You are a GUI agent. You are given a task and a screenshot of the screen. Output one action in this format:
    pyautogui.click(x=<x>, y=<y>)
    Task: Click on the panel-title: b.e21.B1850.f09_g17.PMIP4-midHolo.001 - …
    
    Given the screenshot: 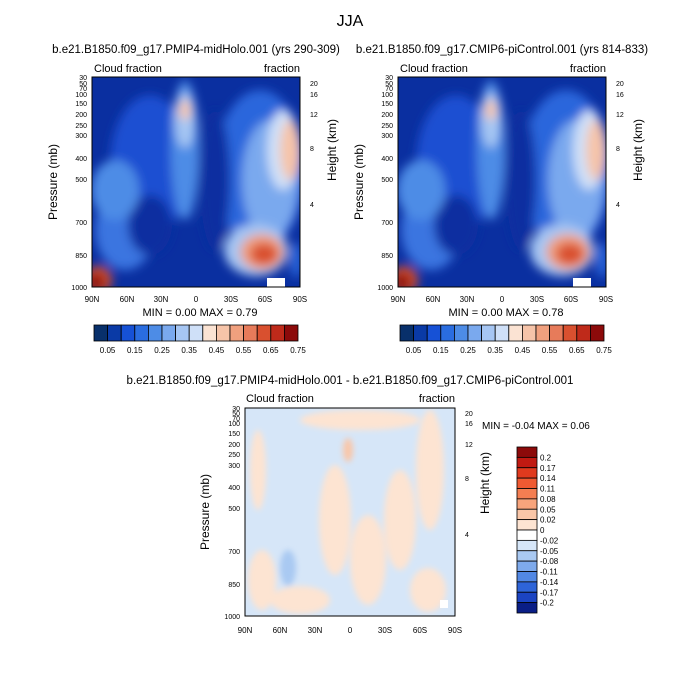 What is the action you would take?
    pyautogui.click(x=350, y=381)
    